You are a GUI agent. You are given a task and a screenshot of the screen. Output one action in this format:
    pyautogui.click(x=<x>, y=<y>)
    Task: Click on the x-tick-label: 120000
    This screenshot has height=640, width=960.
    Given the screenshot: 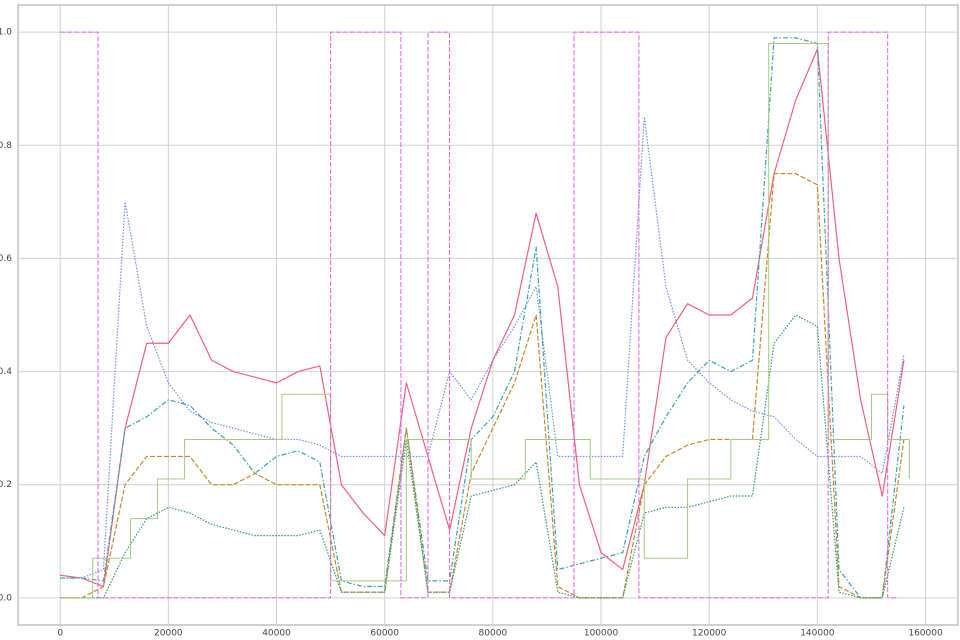 What is the action you would take?
    pyautogui.click(x=709, y=634)
    